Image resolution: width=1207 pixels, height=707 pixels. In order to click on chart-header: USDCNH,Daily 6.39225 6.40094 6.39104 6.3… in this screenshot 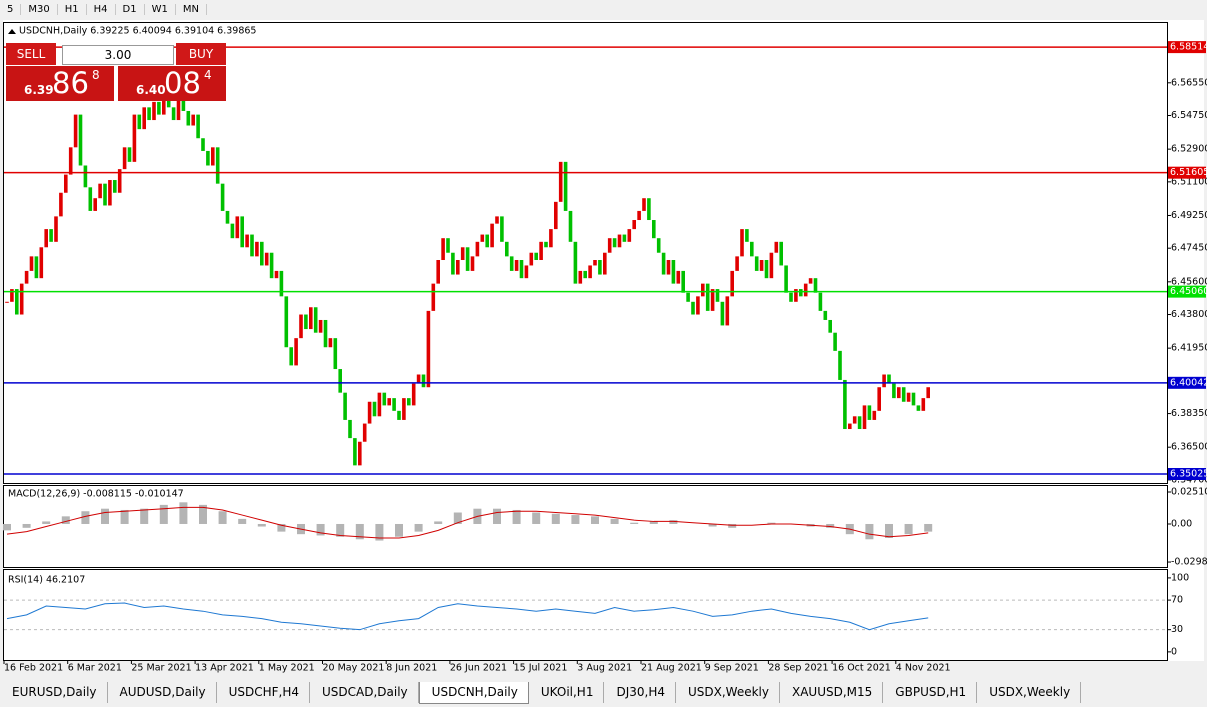, I will do `click(137, 31)`.